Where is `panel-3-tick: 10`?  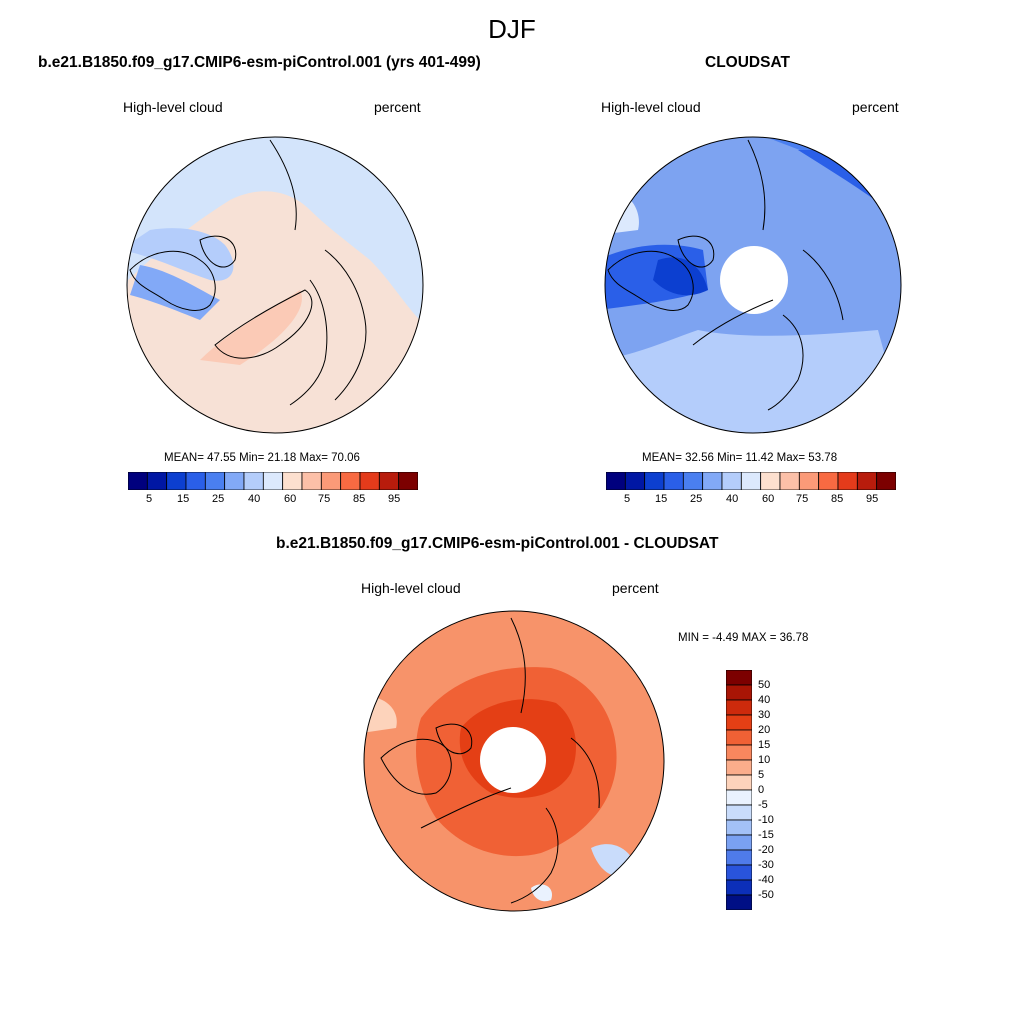
panel-3-tick: 10 is located at coordinates (764, 760).